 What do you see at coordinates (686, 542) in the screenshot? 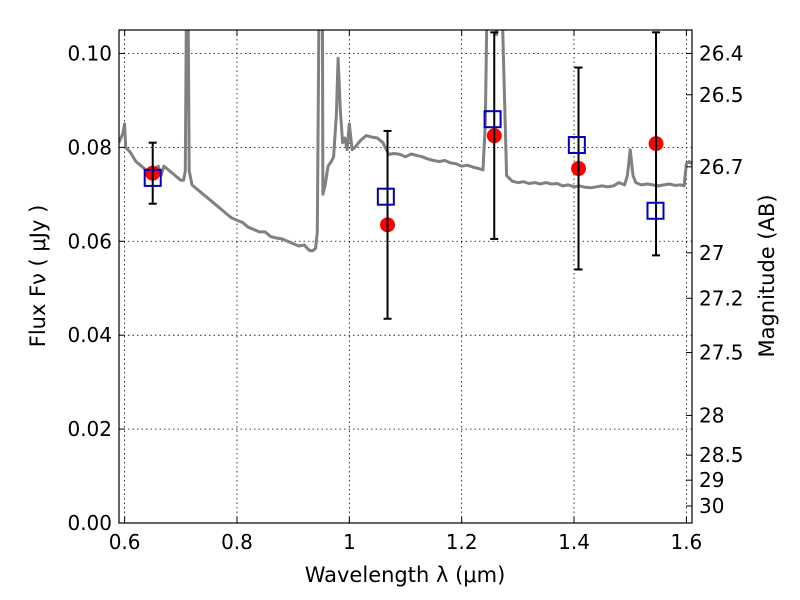
I see `x-tick-label: 1.6` at bounding box center [686, 542].